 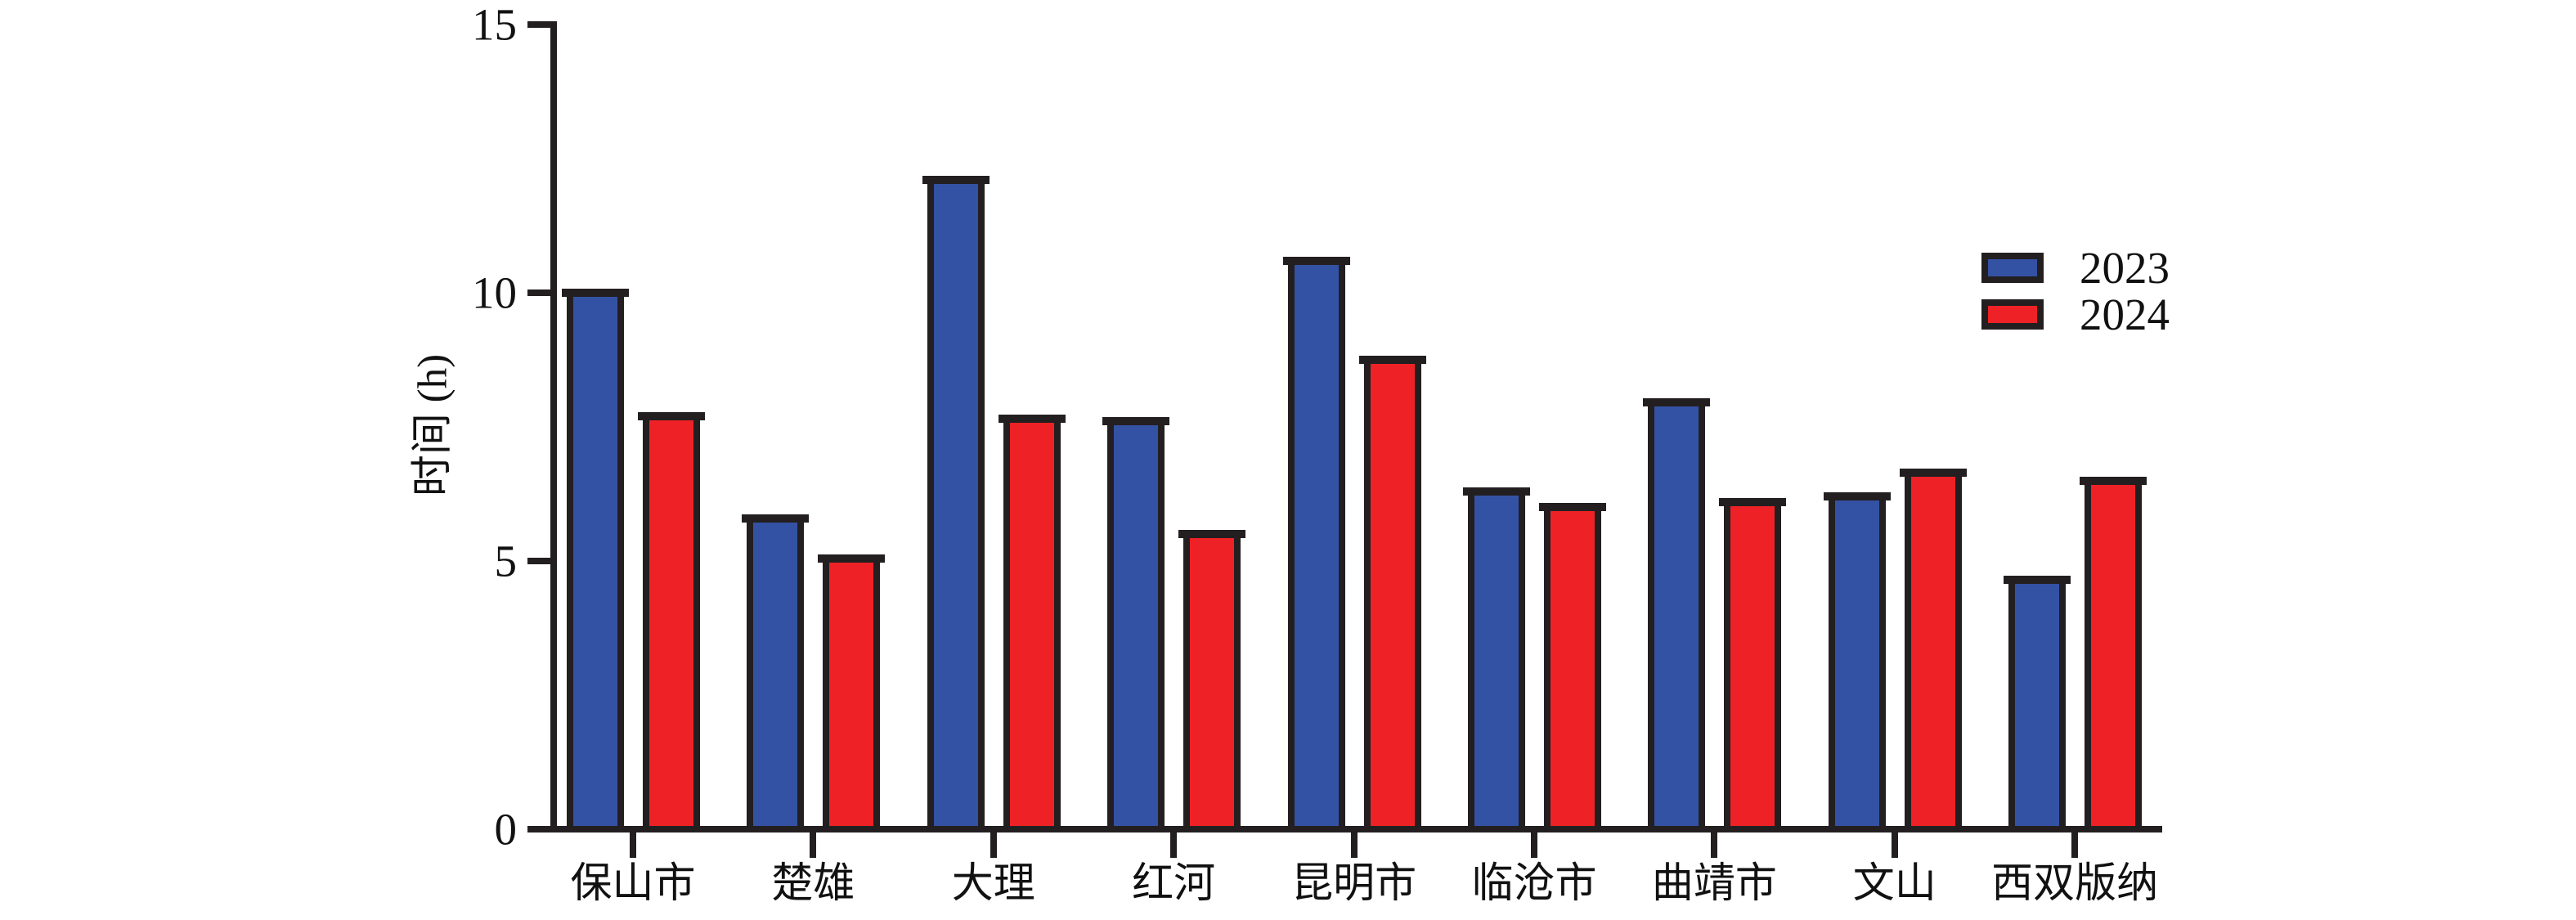 I want to click on legend-swatch-2023-icon, so click(x=2013, y=268).